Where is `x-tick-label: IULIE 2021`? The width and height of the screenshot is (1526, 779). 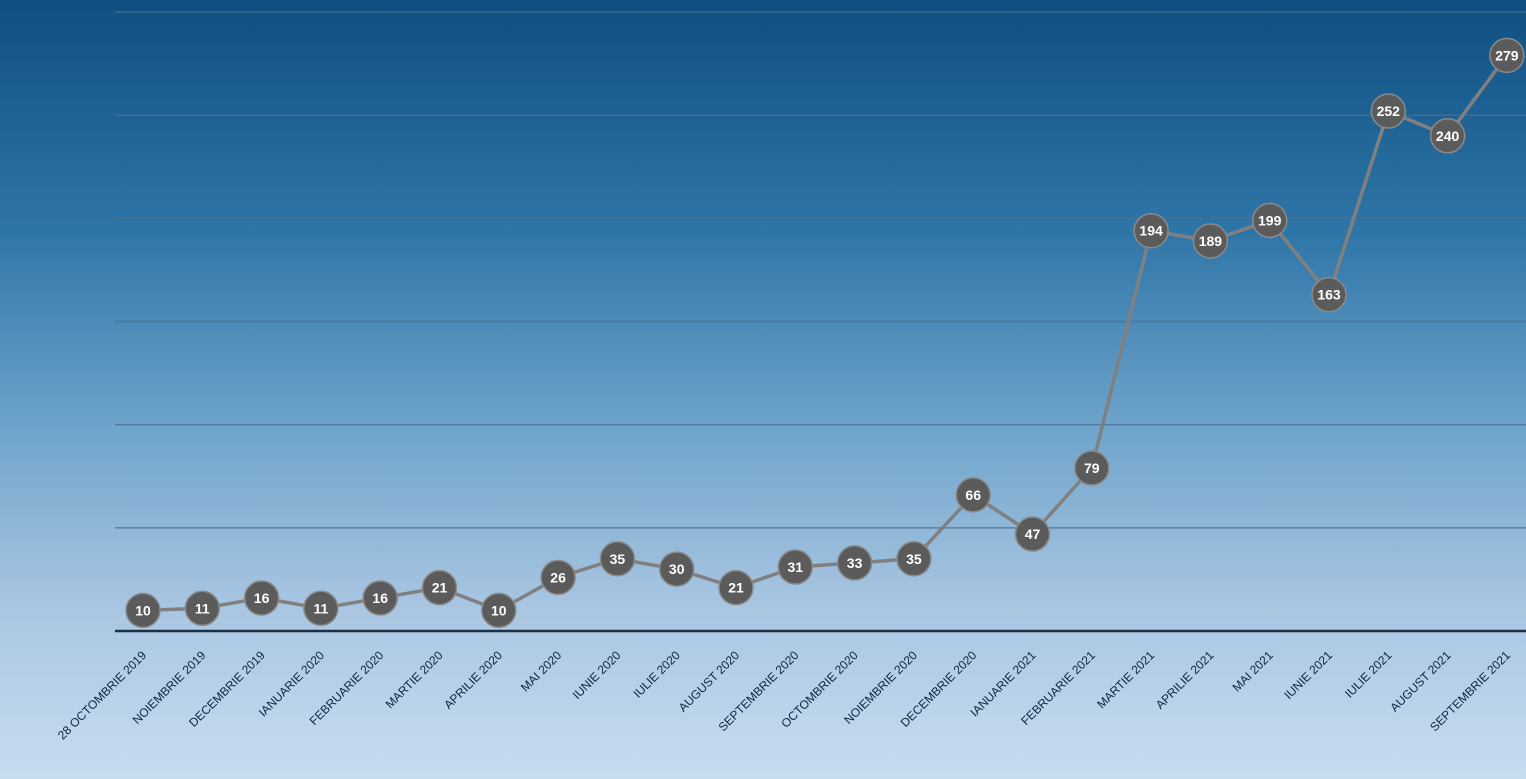 x-tick-label: IULIE 2021 is located at coordinates (1368, 674).